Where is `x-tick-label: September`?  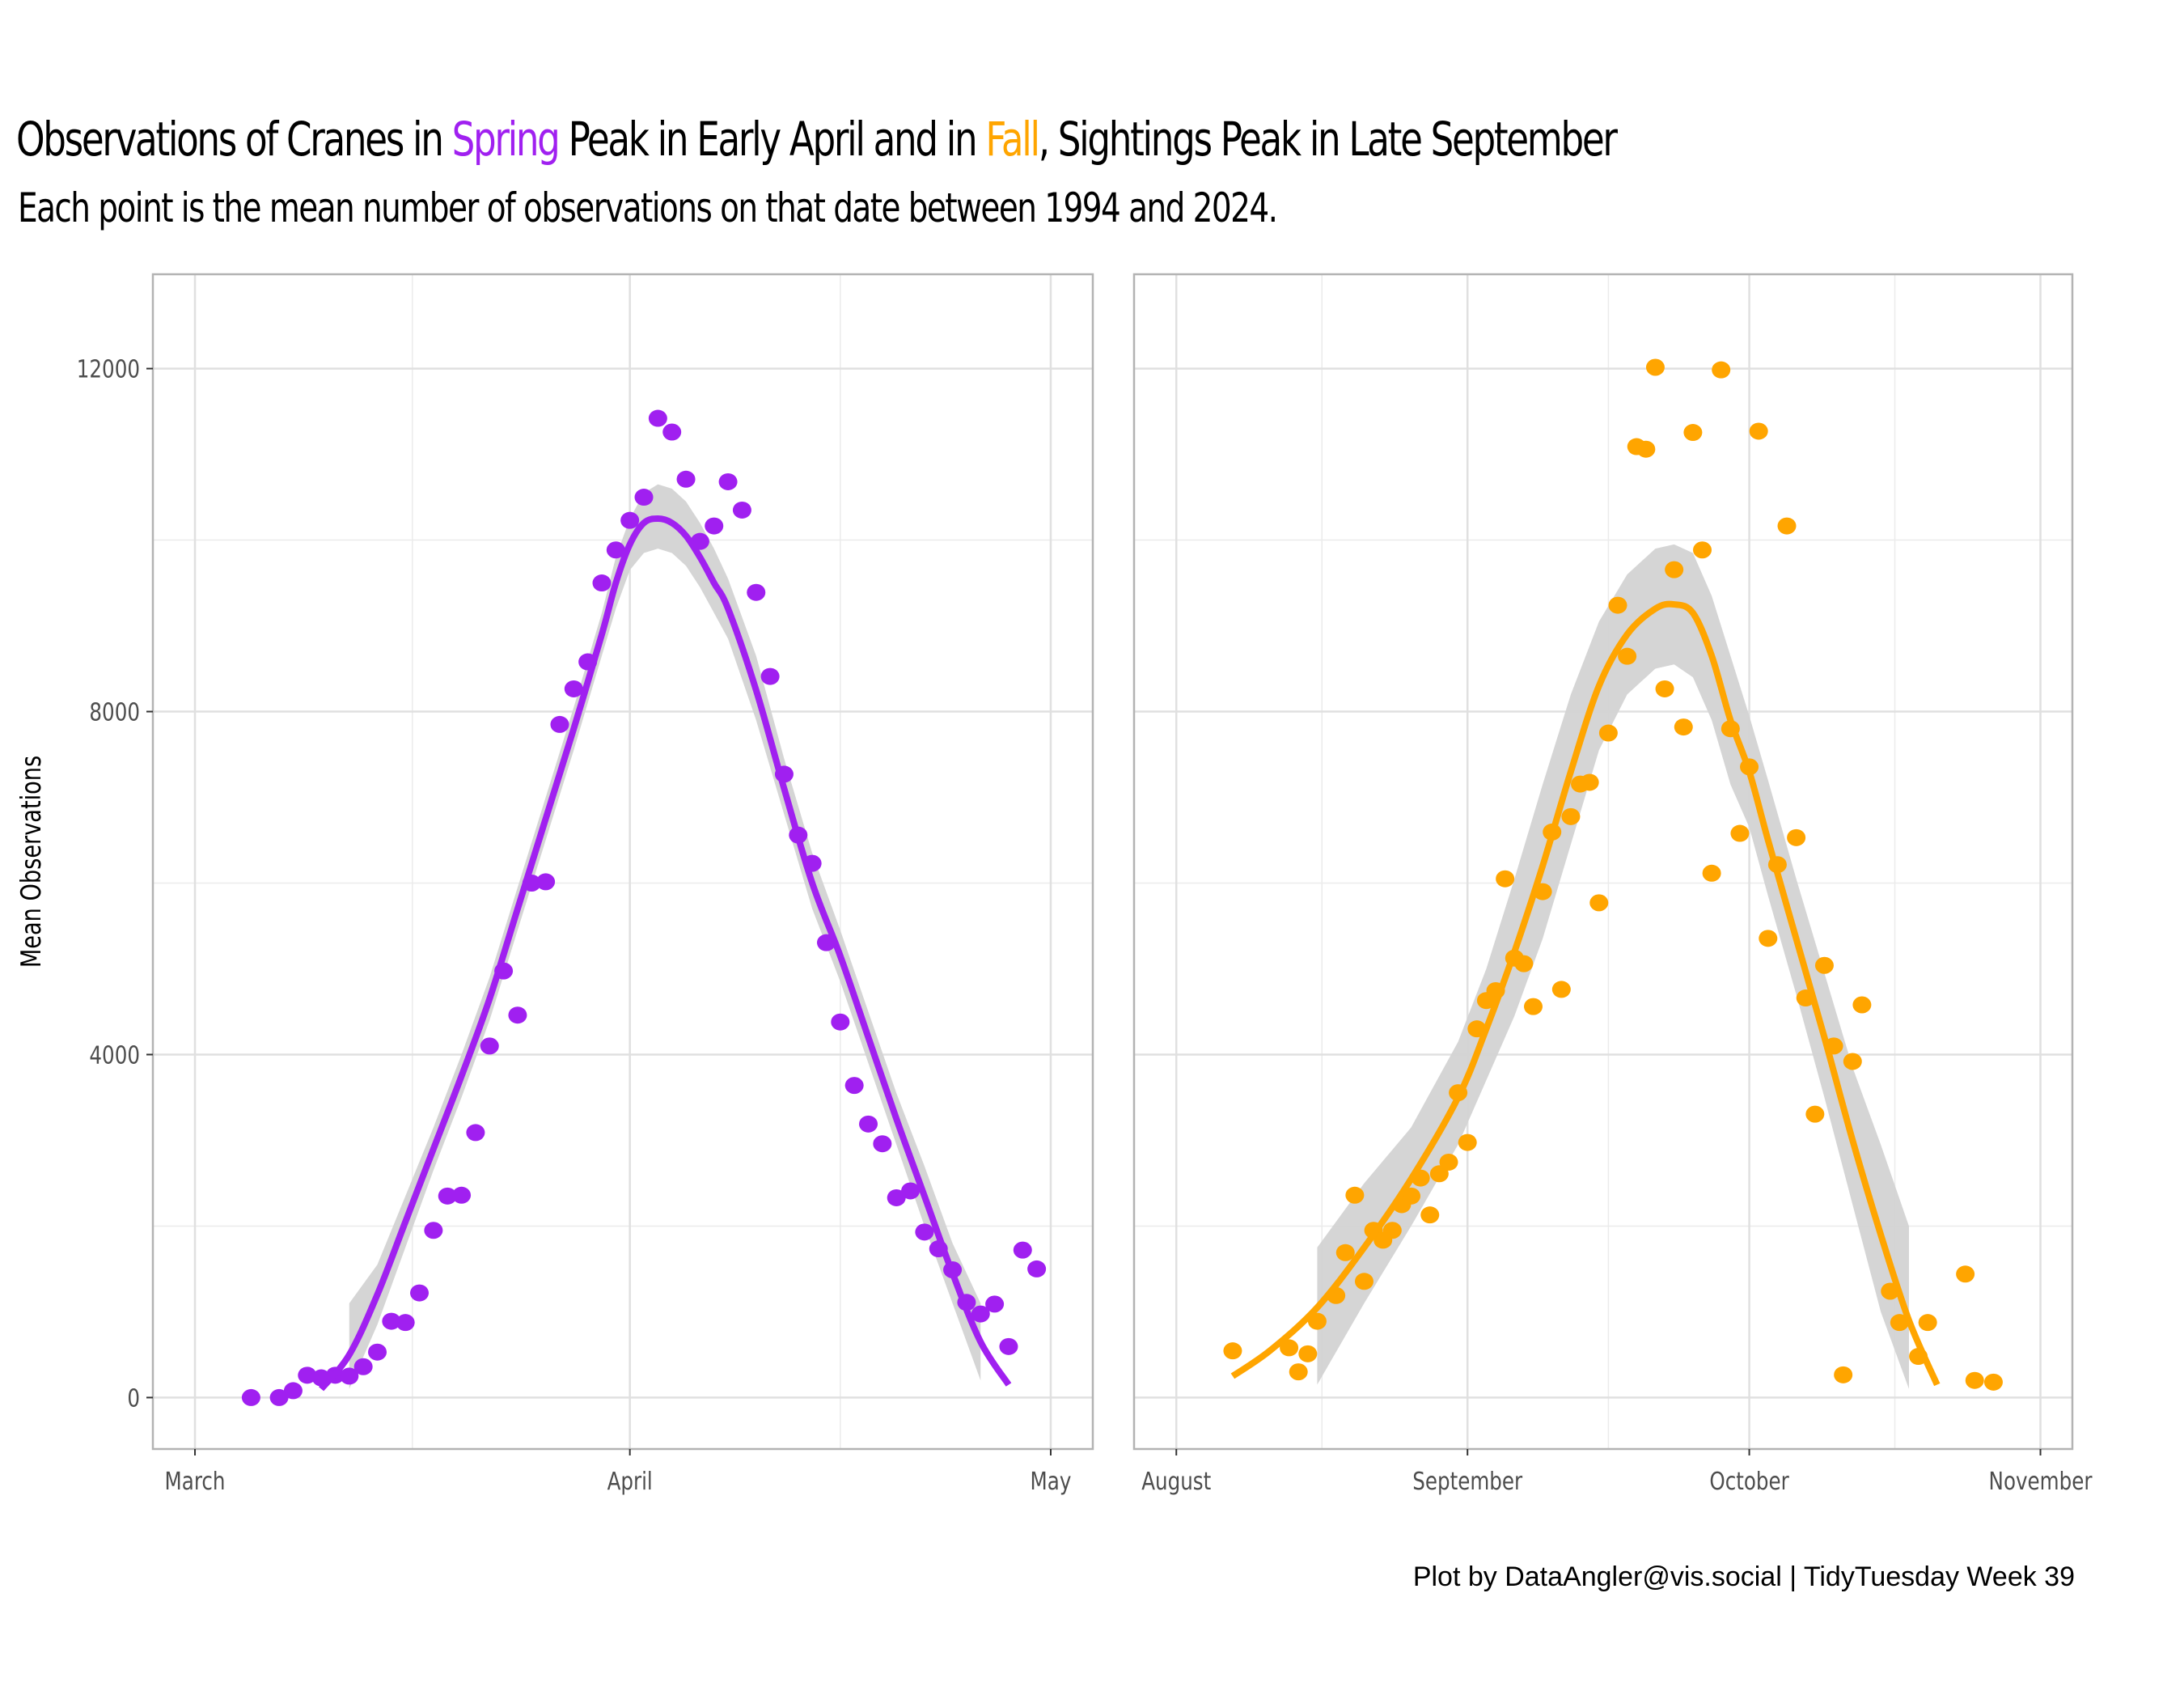
x-tick-label: September is located at coordinates (1467, 1482).